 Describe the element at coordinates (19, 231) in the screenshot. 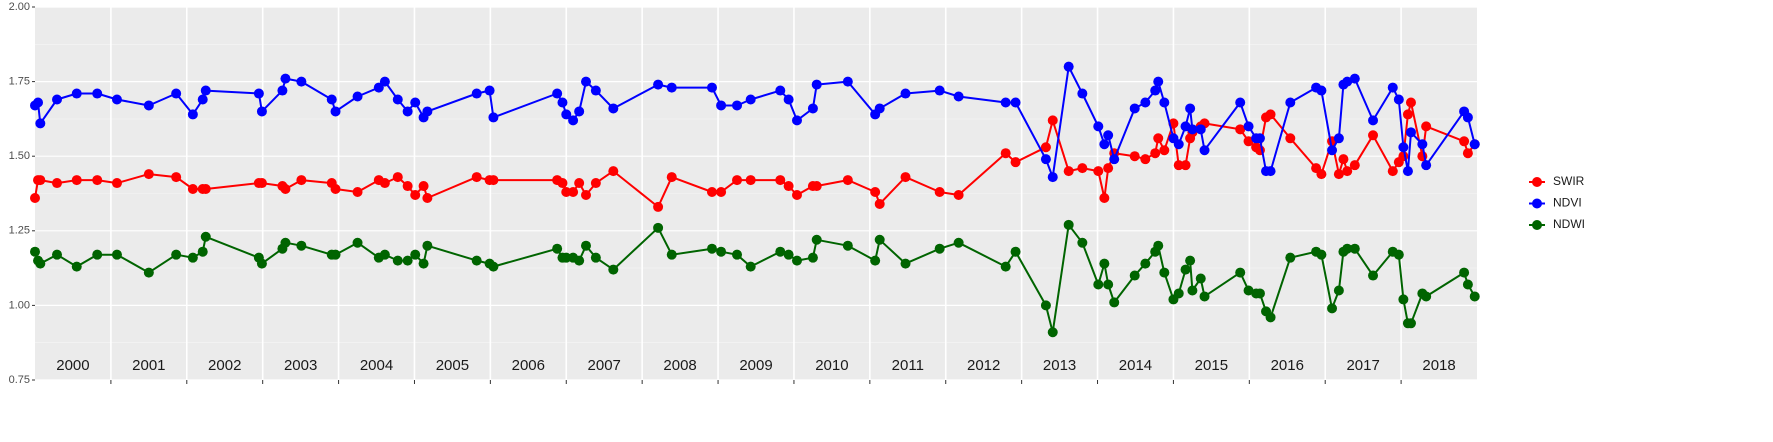

I see `y-tick-label: 1.25` at that location.